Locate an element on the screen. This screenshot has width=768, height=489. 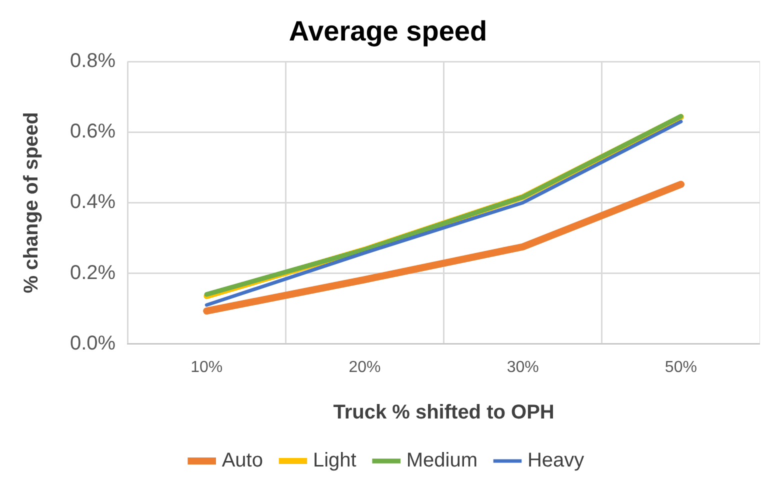
legend-label: Medium is located at coordinates (442, 461).